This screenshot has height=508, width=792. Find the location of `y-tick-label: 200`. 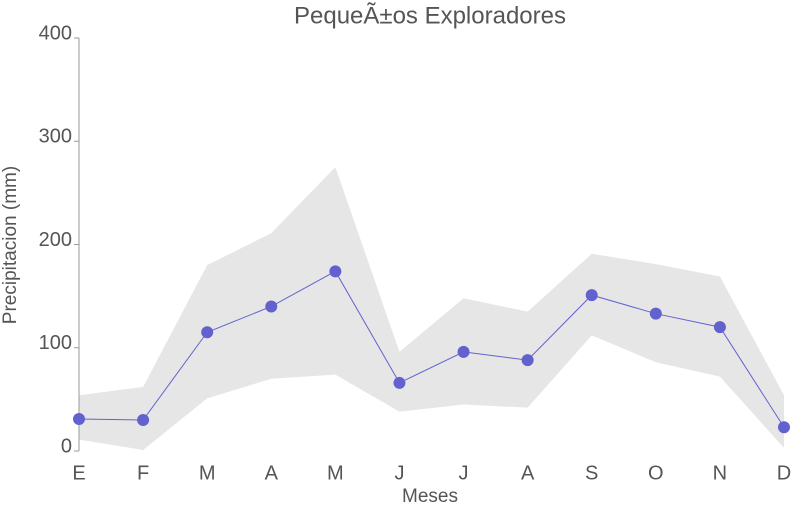

y-tick-label: 200 is located at coordinates (55, 240).